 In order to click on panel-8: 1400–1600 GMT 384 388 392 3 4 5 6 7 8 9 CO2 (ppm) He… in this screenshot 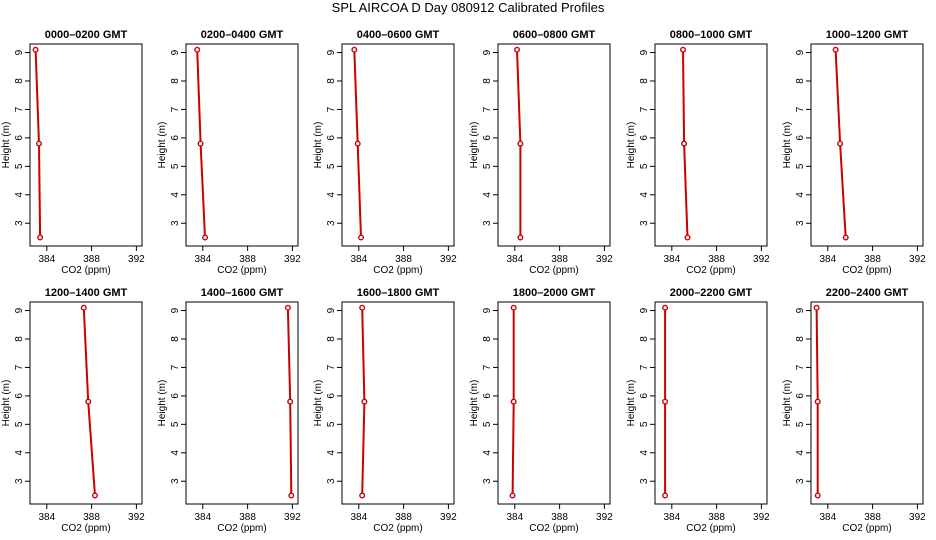, I will do `click(229, 410)`.